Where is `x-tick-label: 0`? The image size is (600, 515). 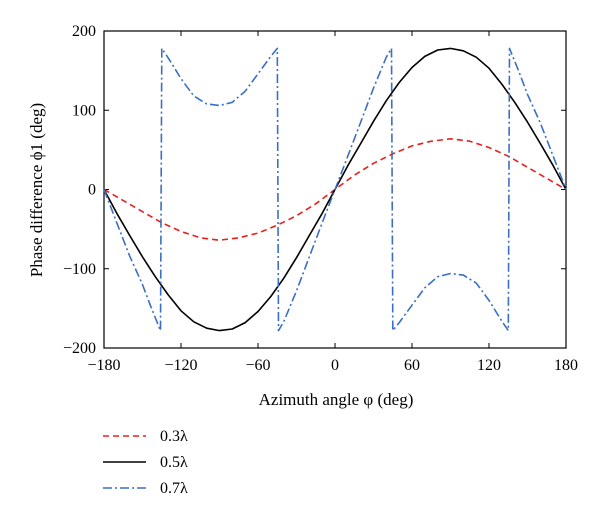
x-tick-label: 0 is located at coordinates (335, 365).